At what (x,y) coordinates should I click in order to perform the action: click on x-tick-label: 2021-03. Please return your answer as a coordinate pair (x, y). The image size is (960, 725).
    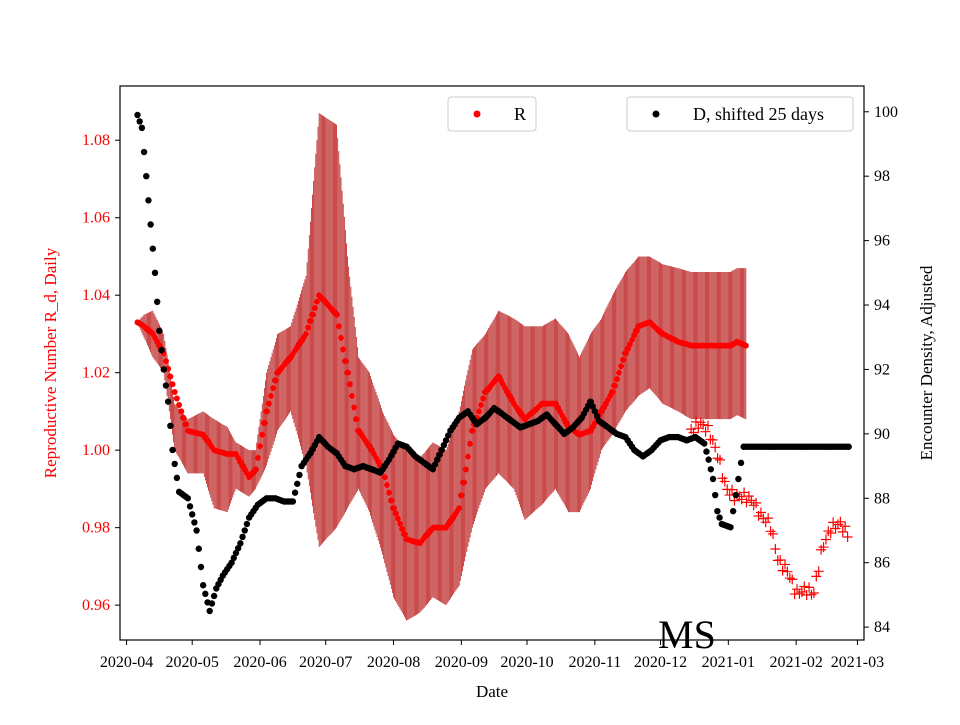
    Looking at the image, I should click on (857, 662).